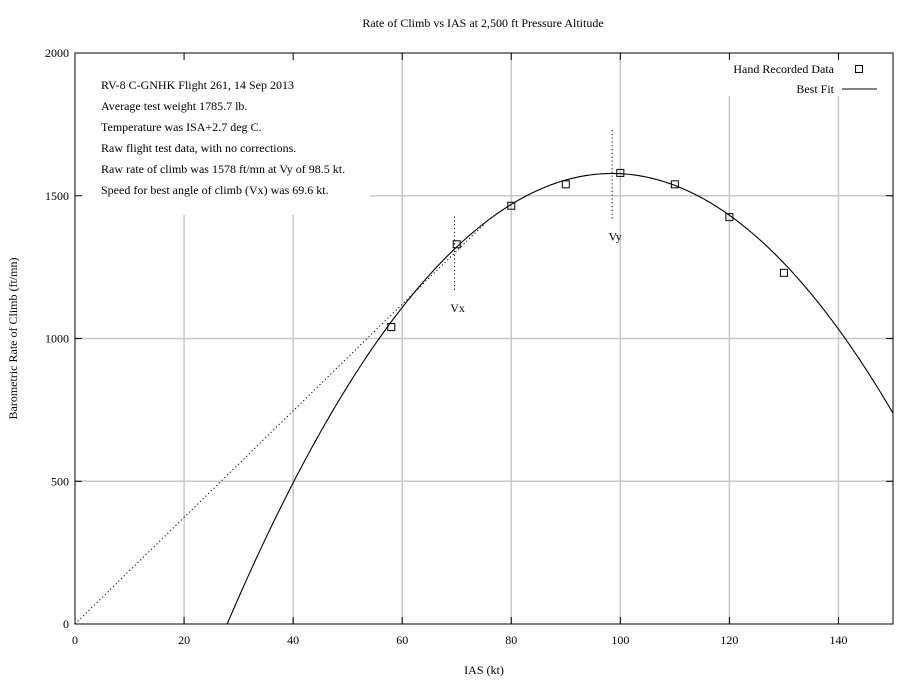 The image size is (915, 685). I want to click on x-tick-label: 0, so click(75, 640).